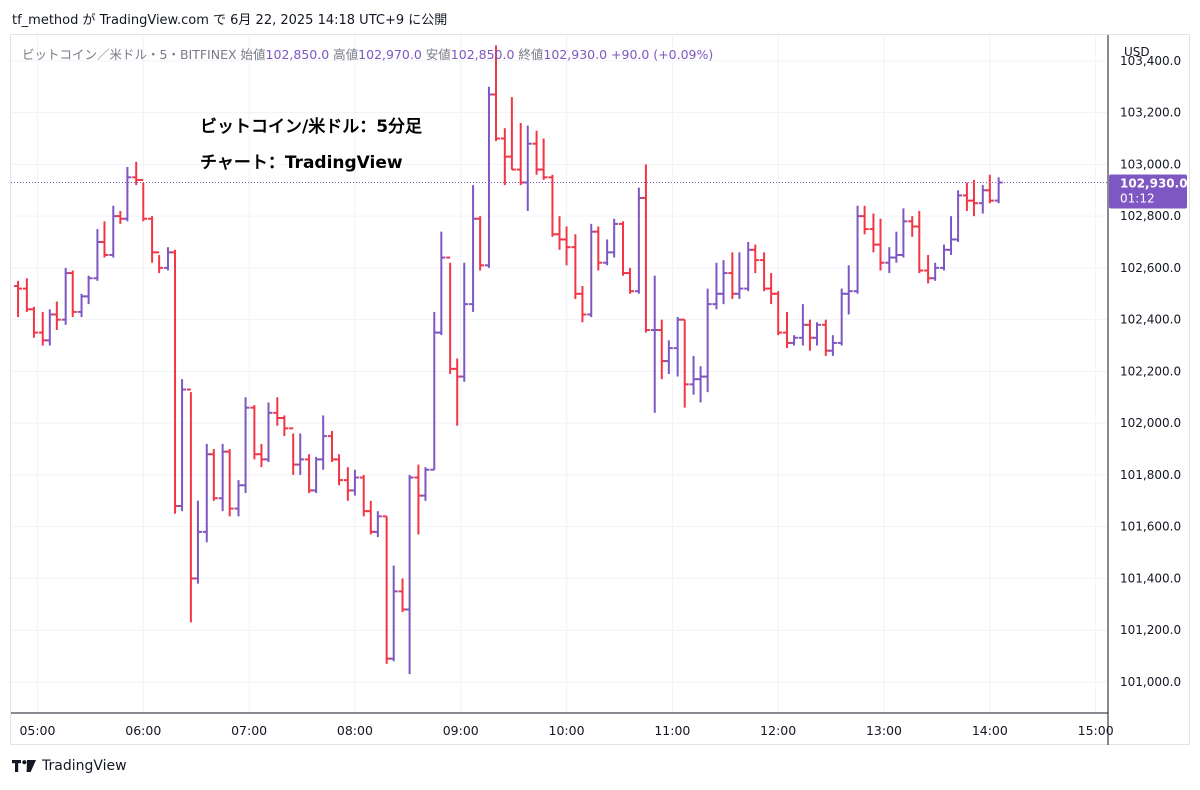 Image resolution: width=1200 pixels, height=790 pixels. I want to click on time-tick-label: 07:00, so click(249, 730).